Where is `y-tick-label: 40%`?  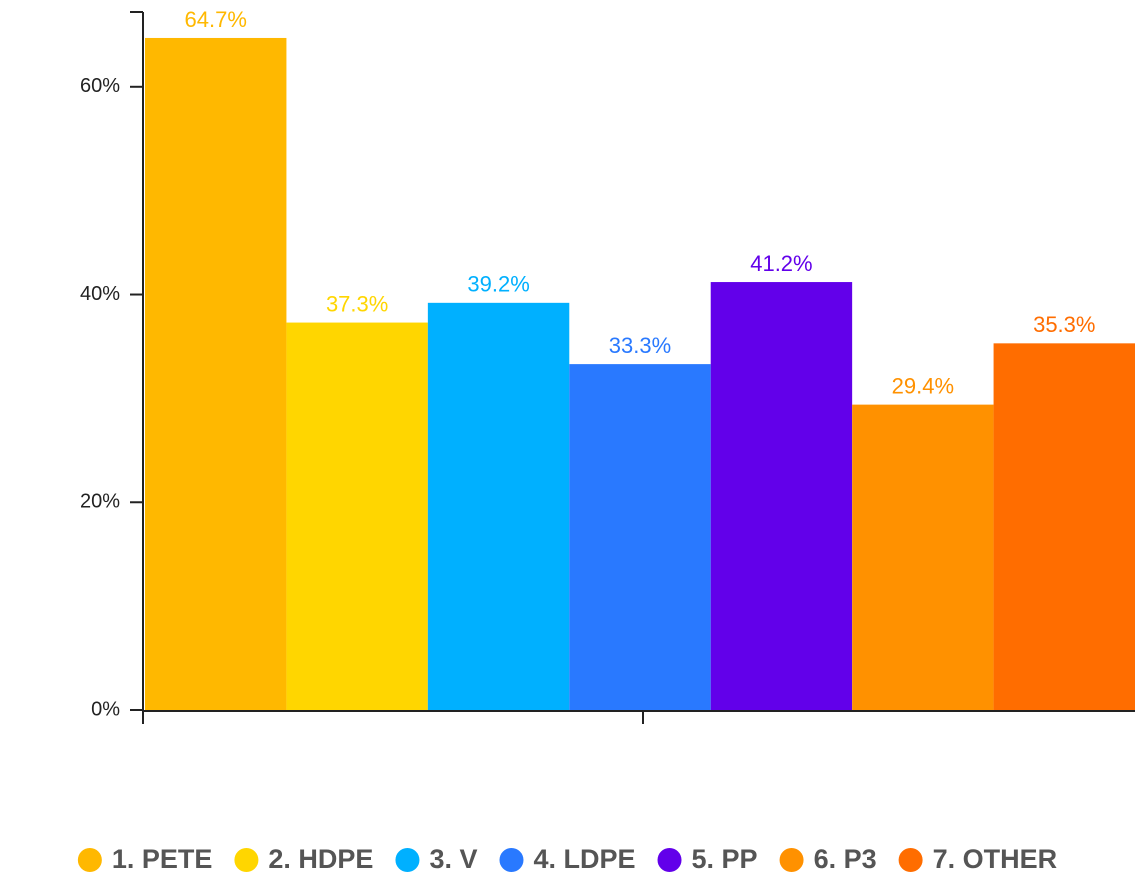
y-tick-label: 40% is located at coordinates (100, 294).